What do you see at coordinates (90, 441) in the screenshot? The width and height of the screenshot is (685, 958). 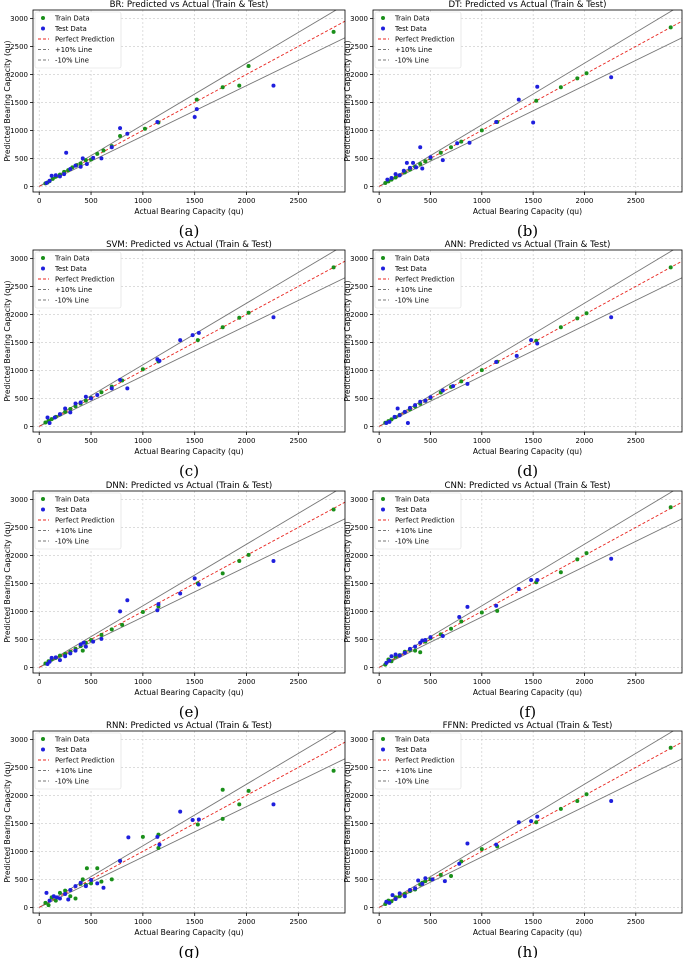 I see `x-tick-label: 500` at bounding box center [90, 441].